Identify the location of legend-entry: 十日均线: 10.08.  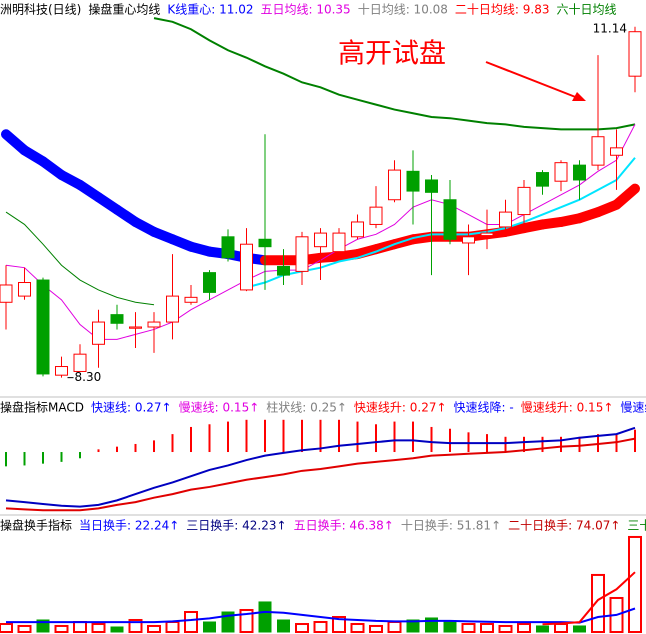
(403, 10).